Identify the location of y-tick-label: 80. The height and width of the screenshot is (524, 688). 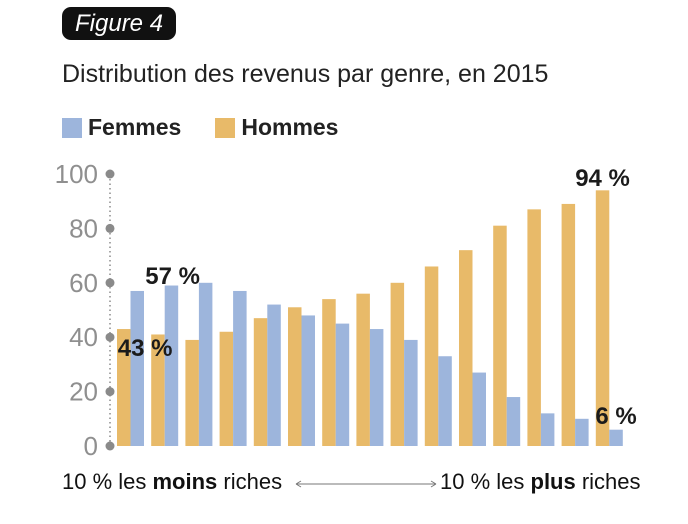
(83, 228).